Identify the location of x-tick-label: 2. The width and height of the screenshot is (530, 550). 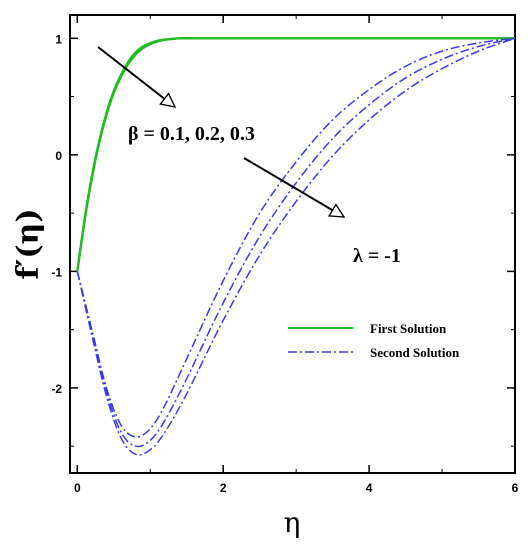
(223, 488).